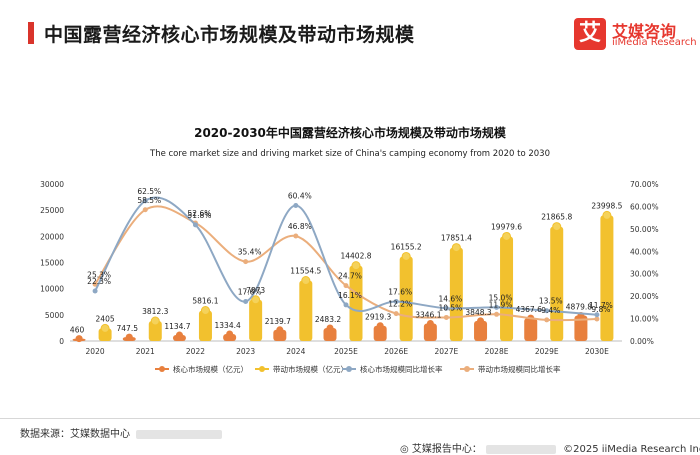 The height and width of the screenshot is (455, 700). Describe the element at coordinates (52, 236) in the screenshot. I see `y-left-tick-label: 20000` at that location.